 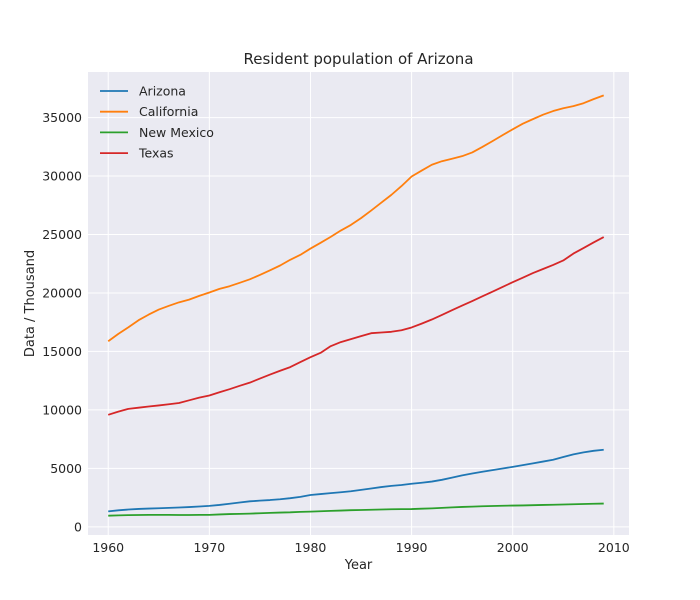 I want to click on chart-title: Resident population of Arizona, so click(x=358, y=59).